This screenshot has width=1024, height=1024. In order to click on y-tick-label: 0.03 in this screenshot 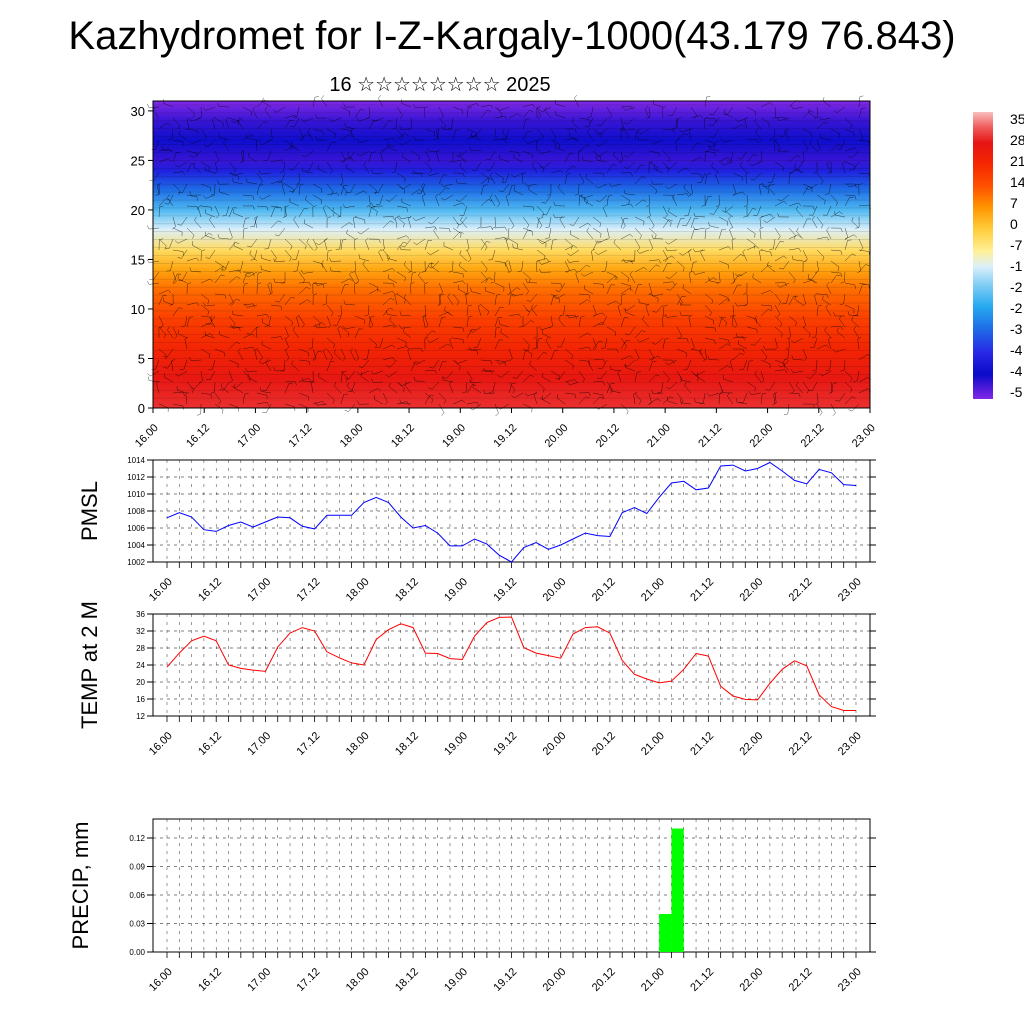, I will do `click(137, 924)`.